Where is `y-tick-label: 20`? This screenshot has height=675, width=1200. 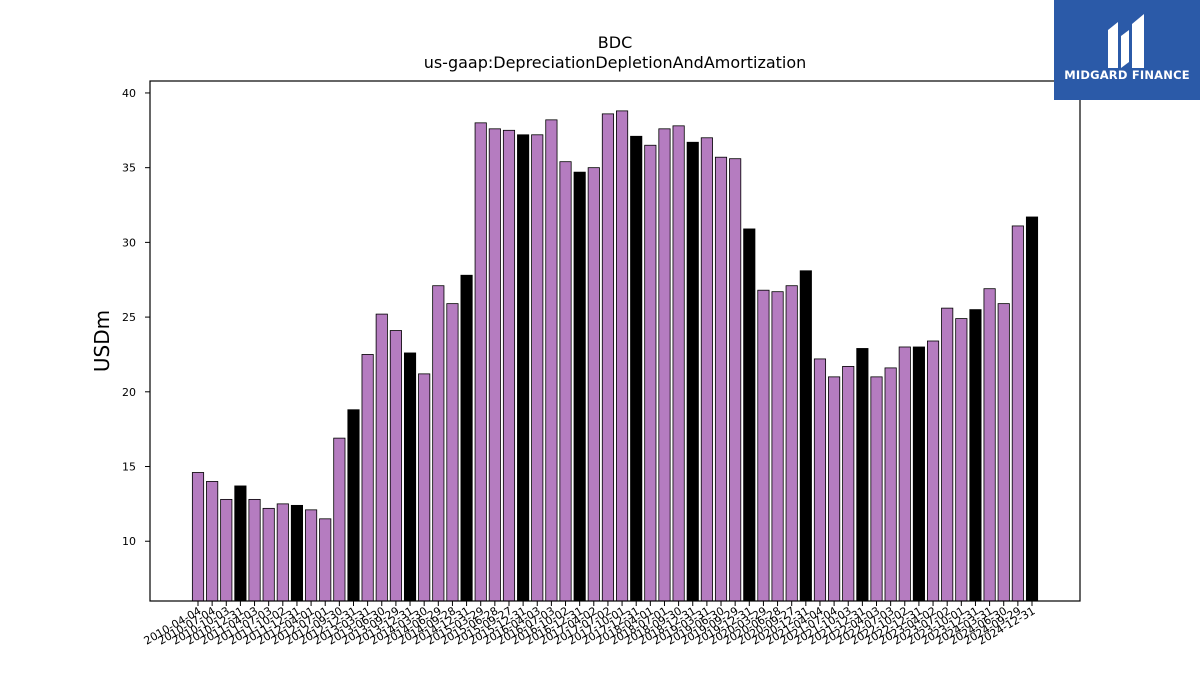
y-tick-label: 20 is located at coordinates (129, 392).